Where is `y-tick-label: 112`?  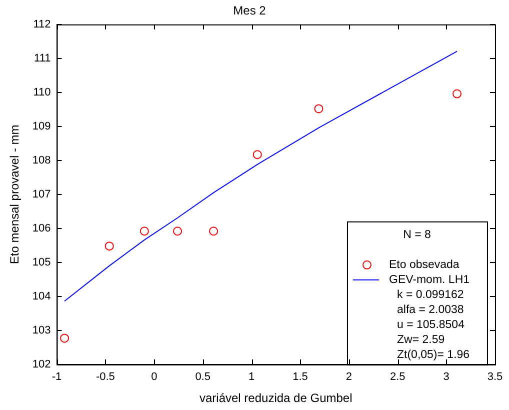
y-tick-label: 112 is located at coordinates (42, 24).